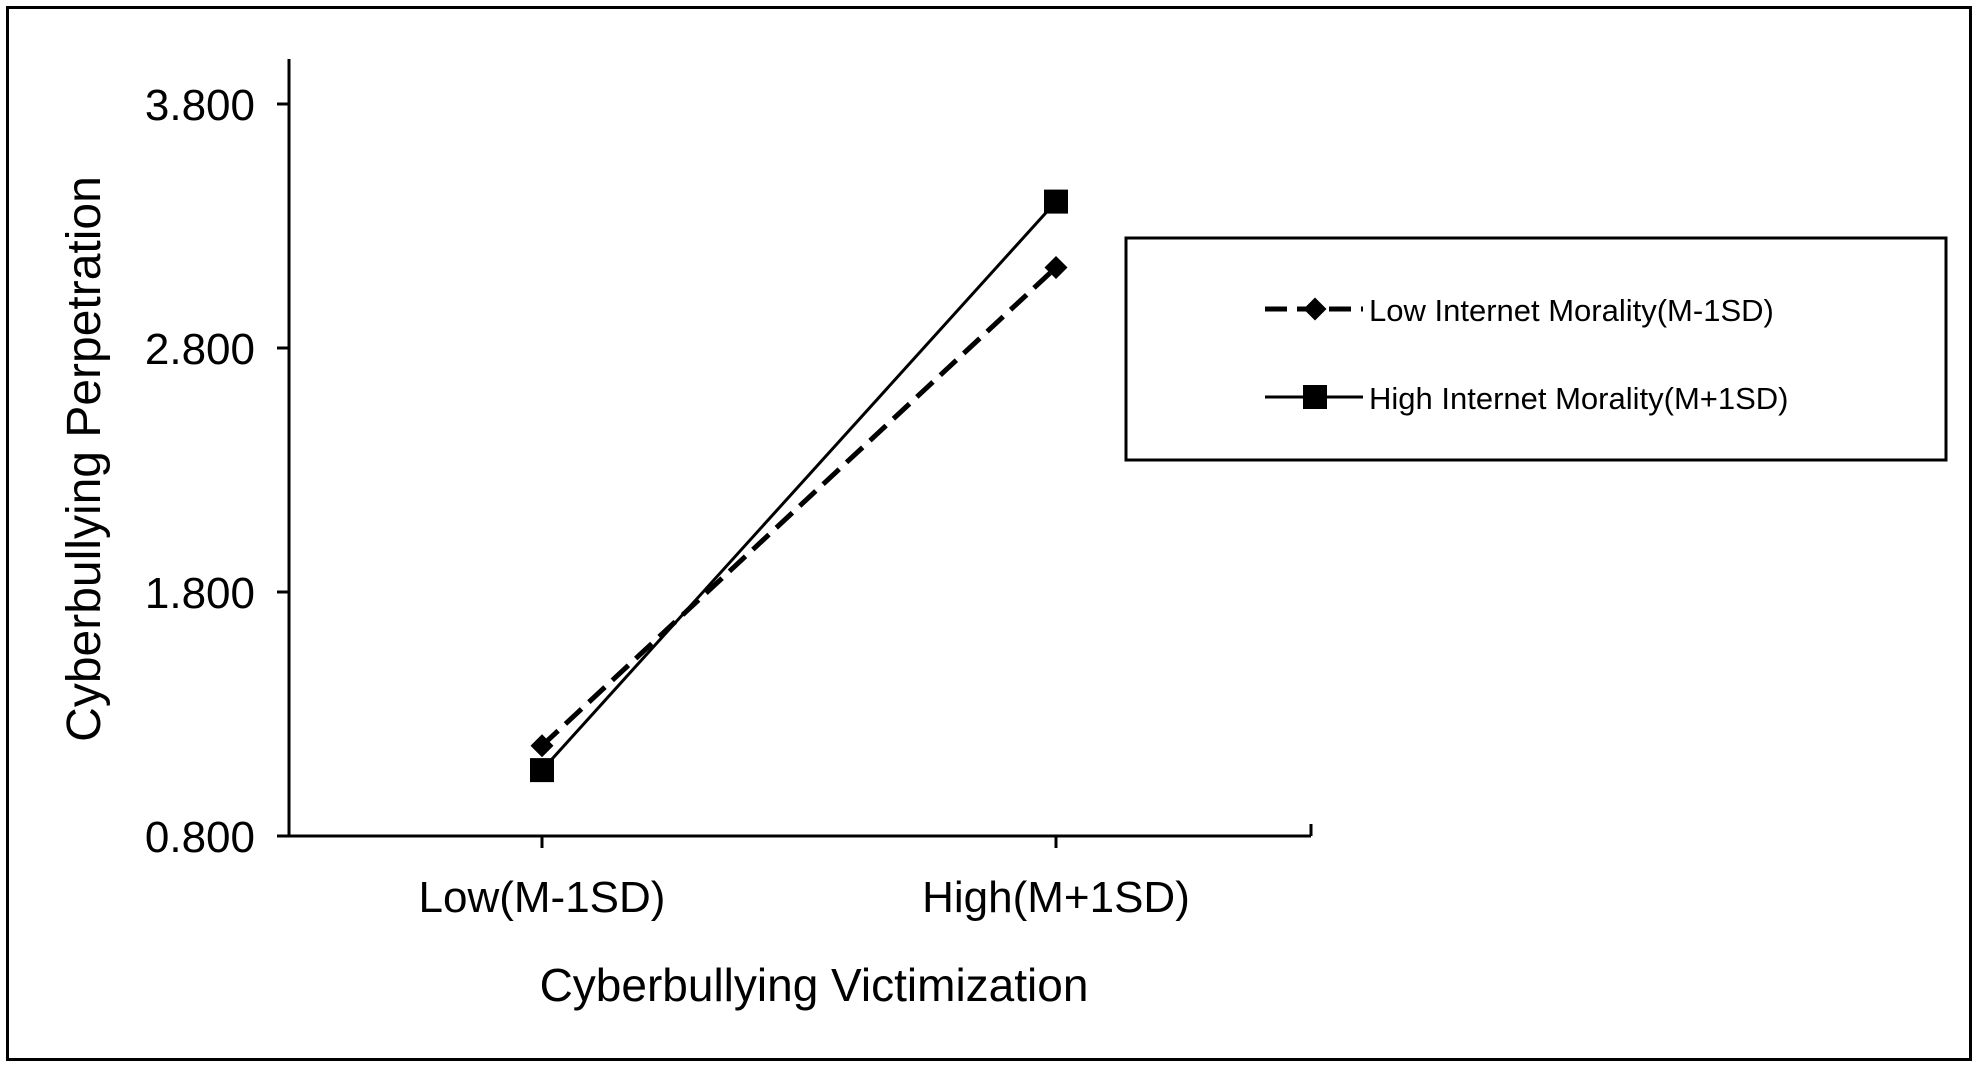  What do you see at coordinates (1315, 309) in the screenshot?
I see `legend-marker-diamond` at bounding box center [1315, 309].